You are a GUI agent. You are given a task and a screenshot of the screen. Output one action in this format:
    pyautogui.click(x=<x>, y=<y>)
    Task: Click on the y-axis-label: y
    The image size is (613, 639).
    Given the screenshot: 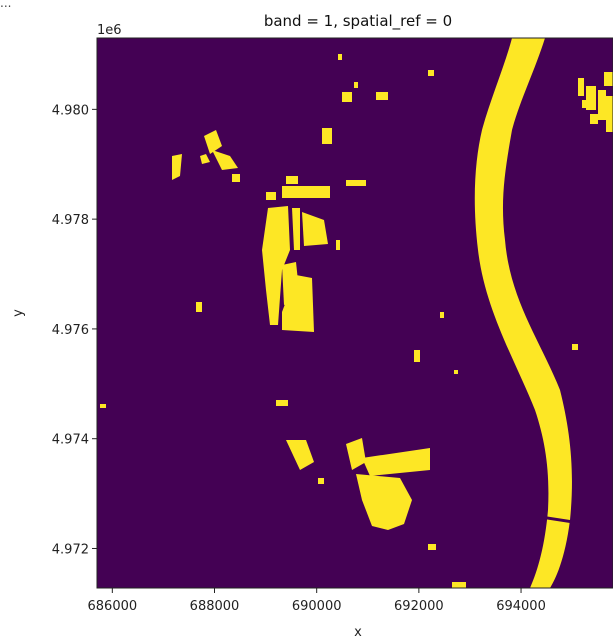 What is the action you would take?
    pyautogui.click(x=18, y=313)
    